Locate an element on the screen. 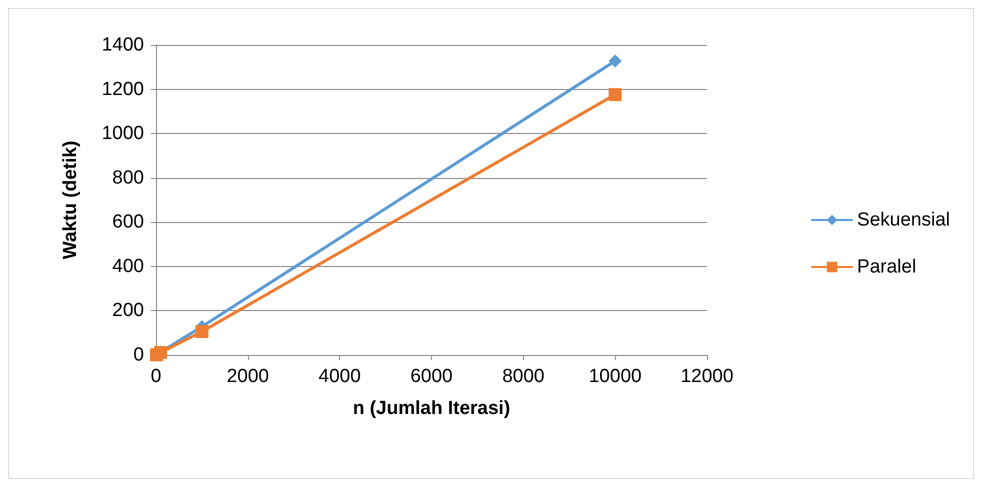  x-tick-label: 4000 is located at coordinates (339, 376).